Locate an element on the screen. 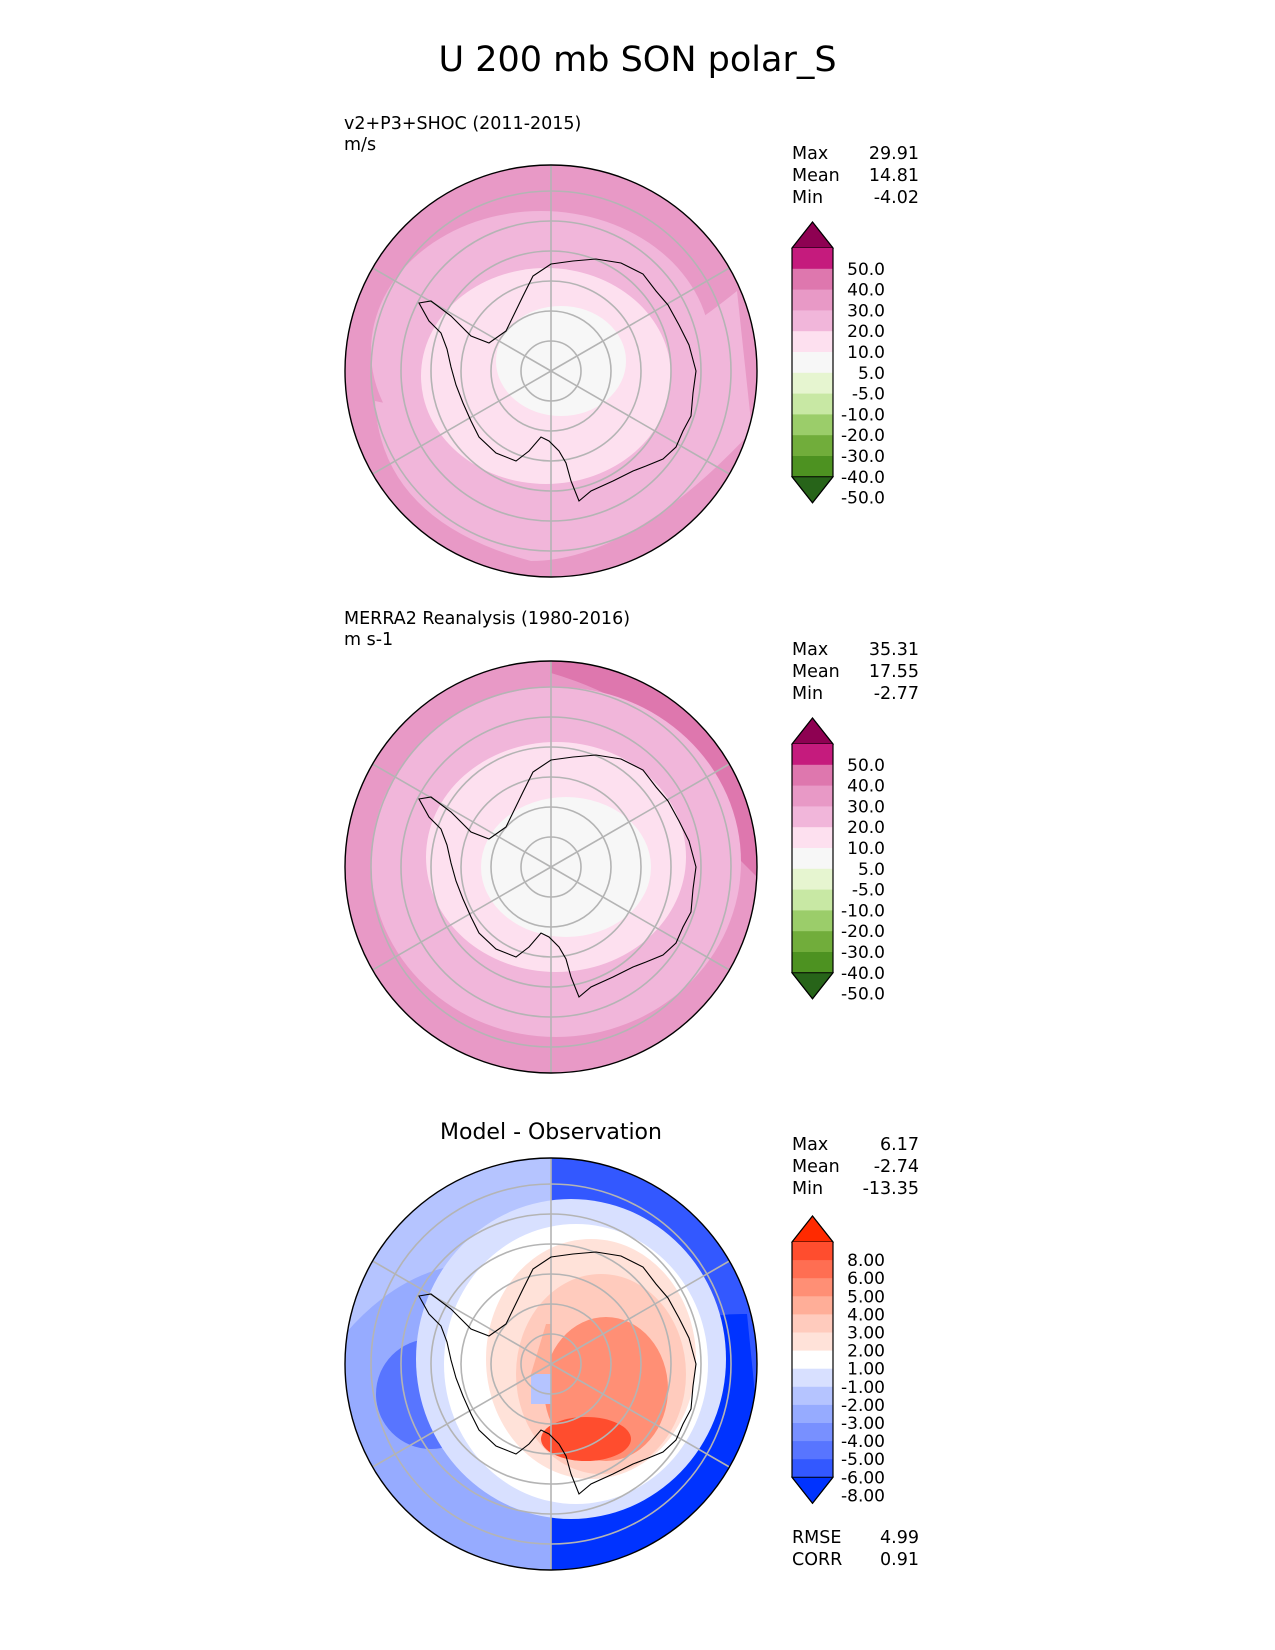 This screenshot has height=1650, width=1275. colorbar-tick-label: 5.00 is located at coordinates (866, 1297).